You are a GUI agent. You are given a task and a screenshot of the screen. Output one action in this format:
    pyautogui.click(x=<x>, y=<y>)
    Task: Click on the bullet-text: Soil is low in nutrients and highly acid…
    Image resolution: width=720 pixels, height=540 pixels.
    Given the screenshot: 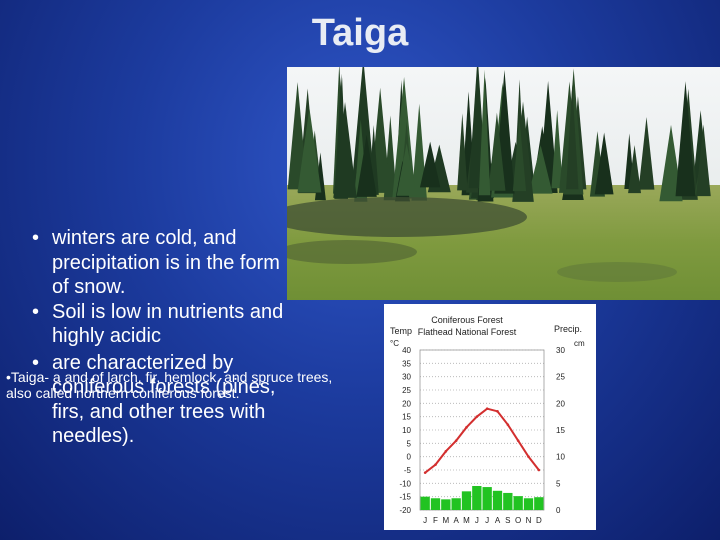 What is the action you would take?
    pyautogui.click(x=168, y=324)
    